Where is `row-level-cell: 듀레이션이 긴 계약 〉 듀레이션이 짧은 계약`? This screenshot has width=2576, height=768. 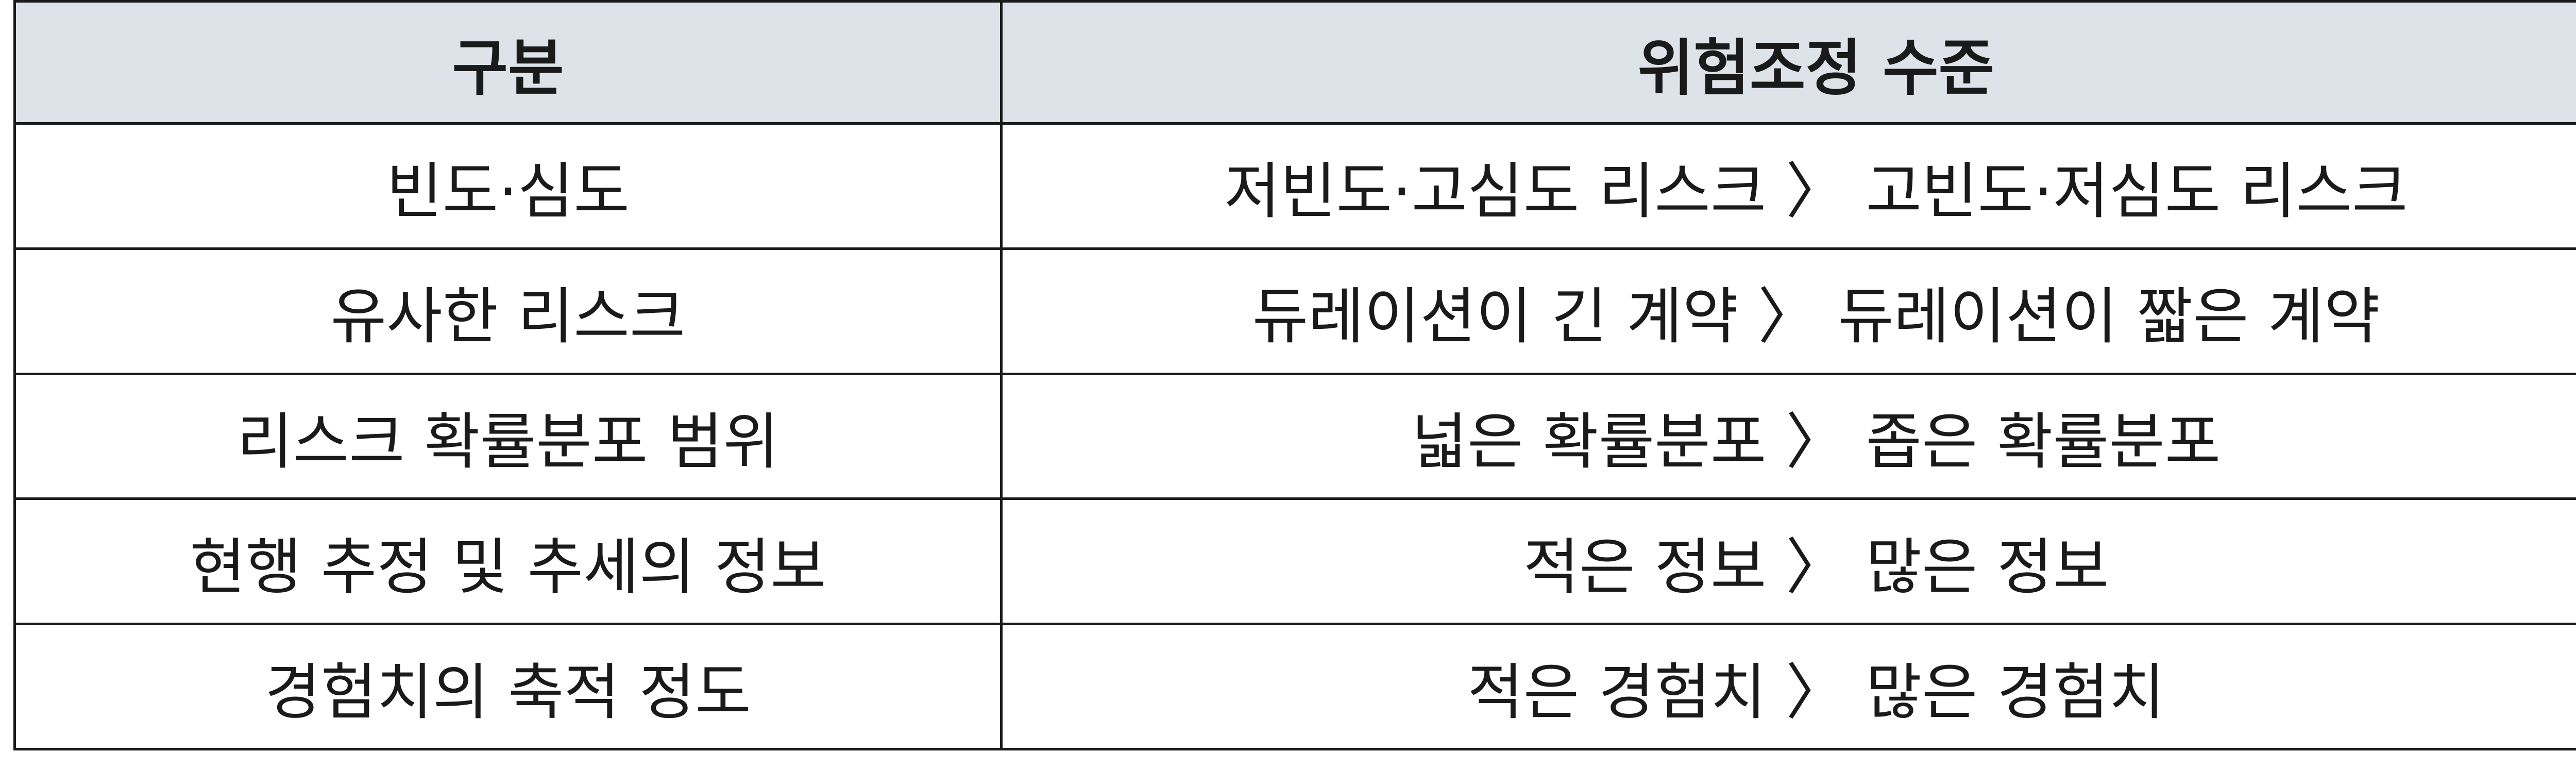
row-level-cell: 듀레이션이 긴 계약 〉 듀레이션이 짧은 계약 is located at coordinates (1788, 311).